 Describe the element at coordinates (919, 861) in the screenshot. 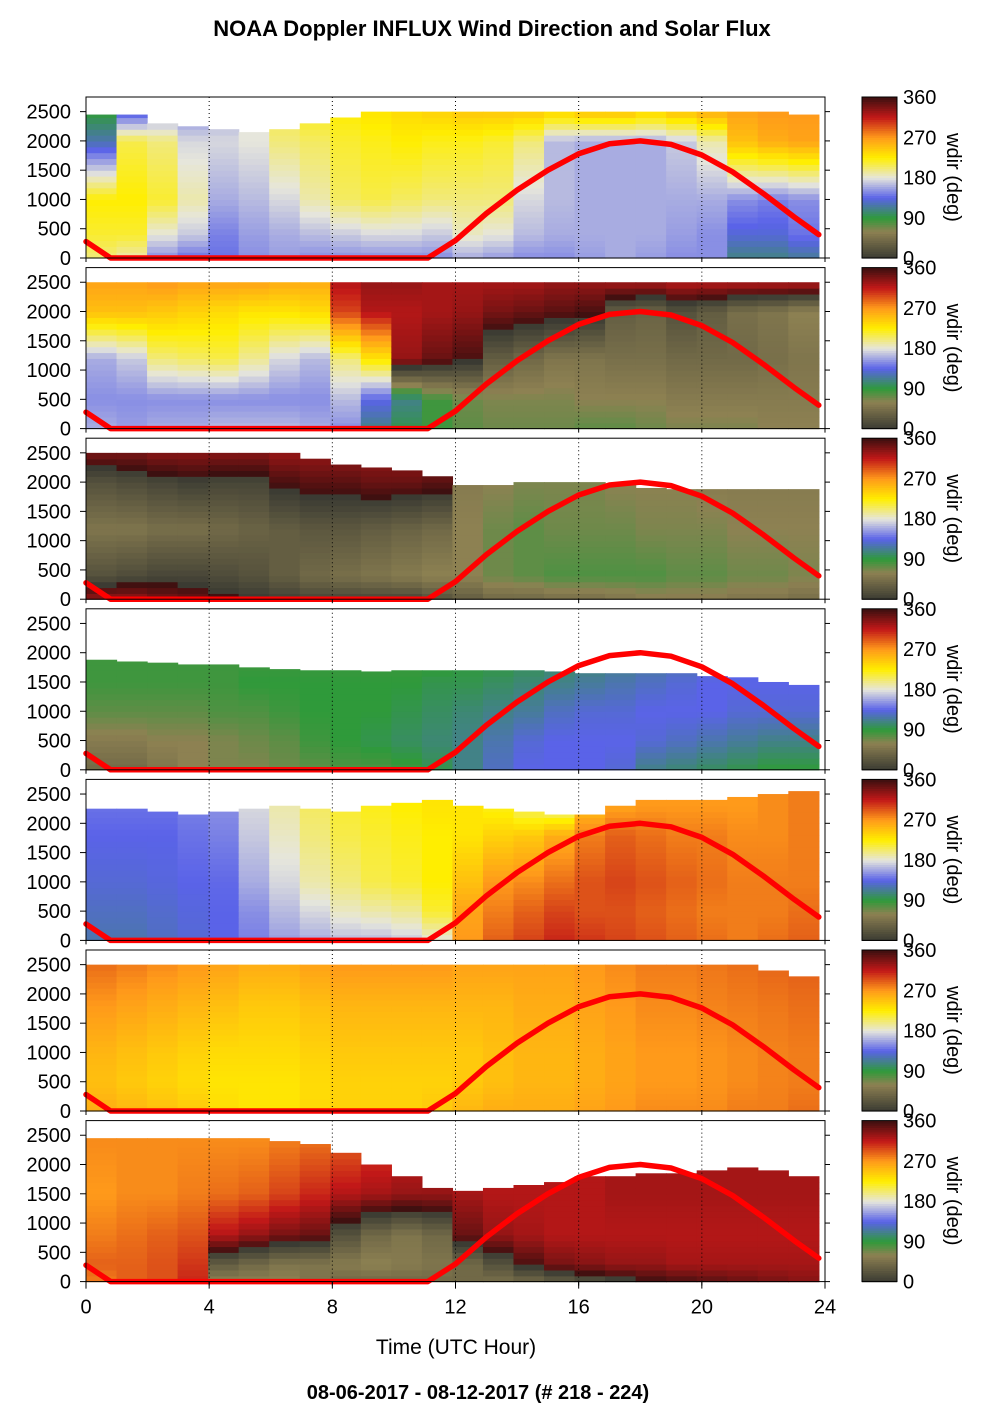

I see `colorbar-tick-label: 180` at that location.